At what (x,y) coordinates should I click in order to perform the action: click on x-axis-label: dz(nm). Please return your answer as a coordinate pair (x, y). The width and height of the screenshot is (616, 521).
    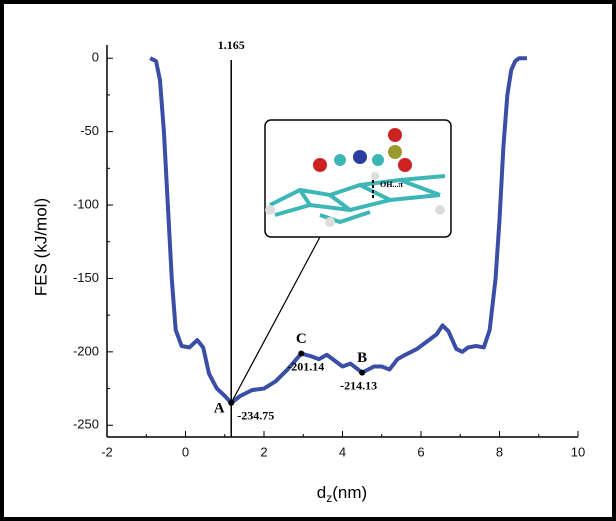
    Looking at the image, I should click on (342, 494).